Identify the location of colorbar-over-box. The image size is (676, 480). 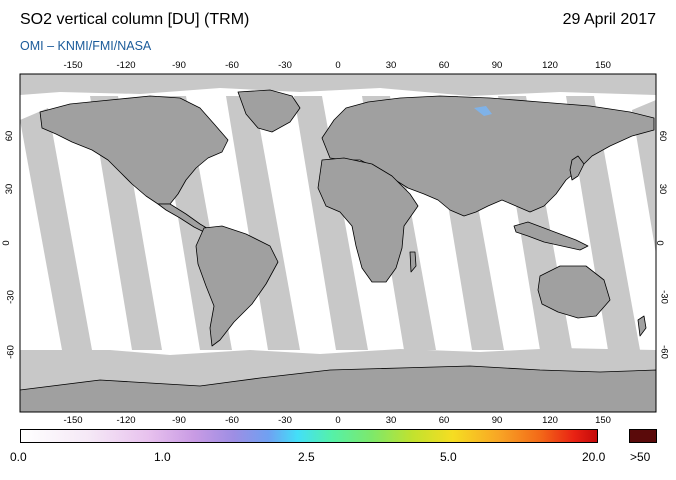
(643, 436).